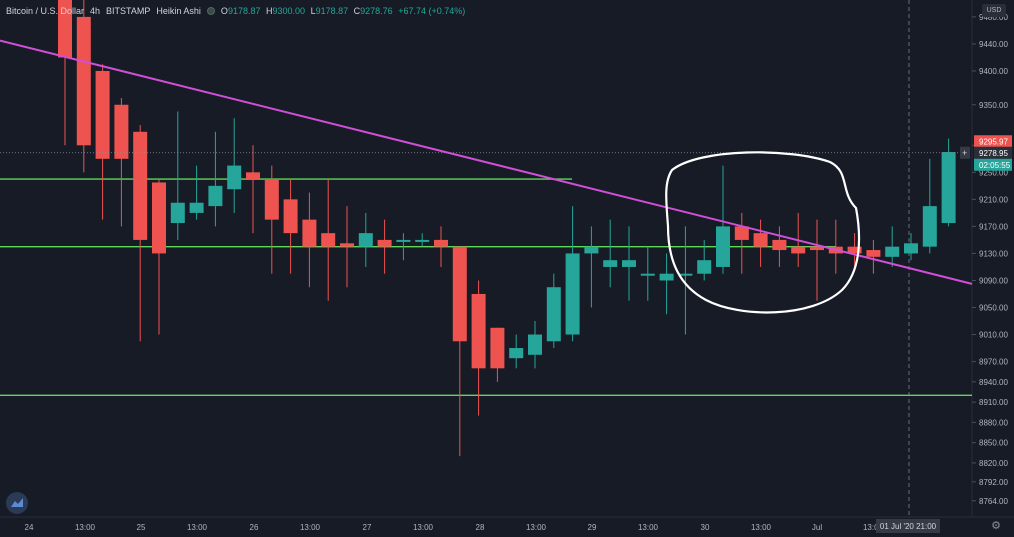 This screenshot has width=1014, height=537. Describe the element at coordinates (993, 71) in the screenshot. I see `price-tick-label: 9400.00` at that location.